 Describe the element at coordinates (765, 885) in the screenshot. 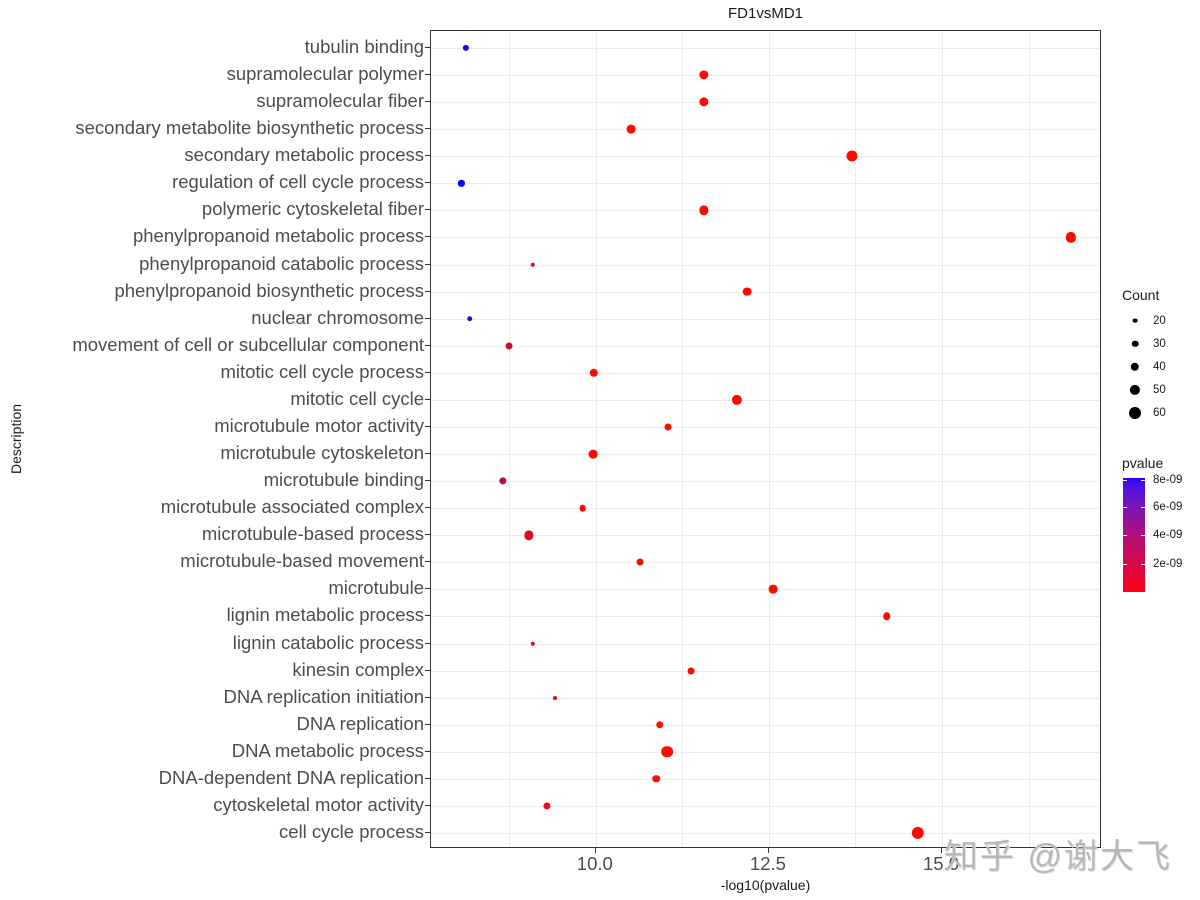

I see `x-axis-title: -log10(pvalue)` at that location.